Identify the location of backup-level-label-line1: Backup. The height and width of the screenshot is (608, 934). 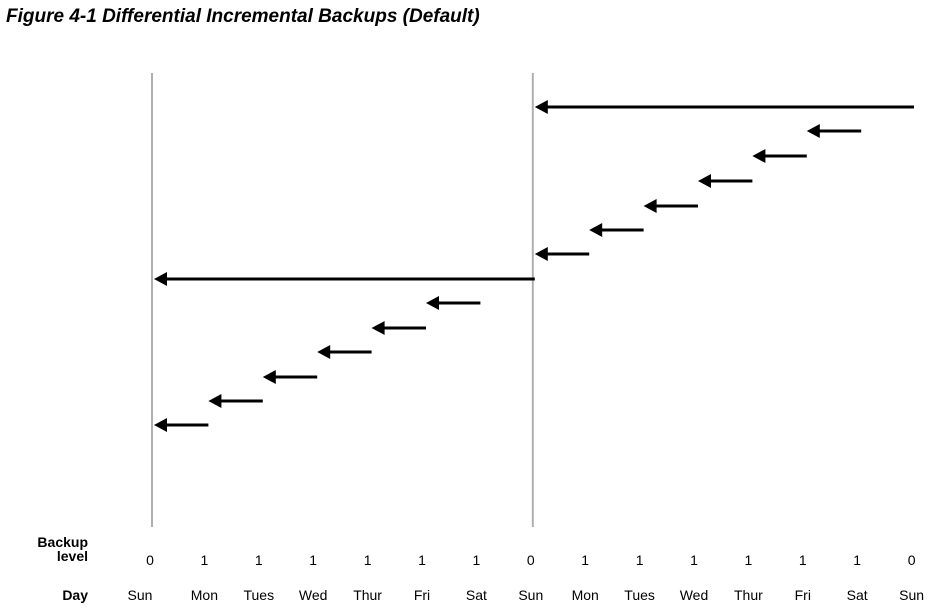
(62, 542).